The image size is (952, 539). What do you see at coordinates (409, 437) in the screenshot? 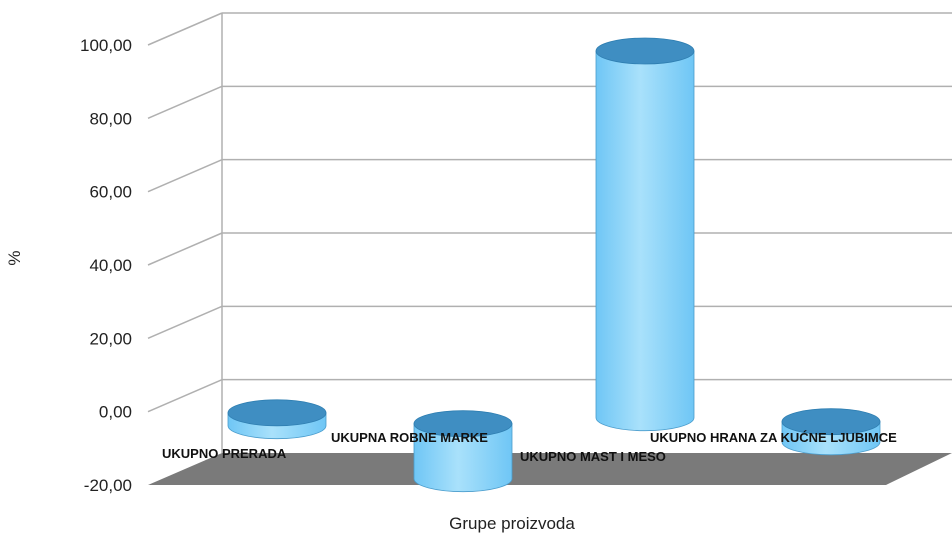
I see `category-label: UKUPNA ROBNE MARKE` at bounding box center [409, 437].